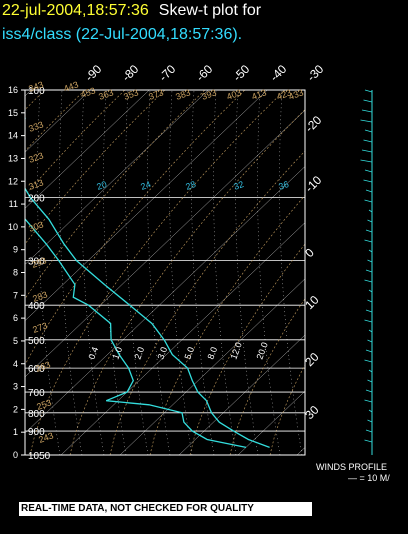 This screenshot has height=534, width=408. What do you see at coordinates (106, 94) in the screenshot?
I see `adiabat-label-363: 363` at bounding box center [106, 94].